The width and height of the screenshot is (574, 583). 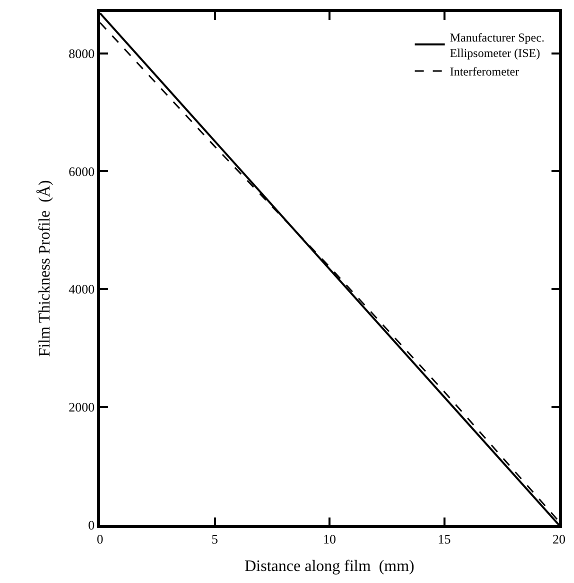 What do you see at coordinates (81, 53) in the screenshot?
I see `y-tick-label: 8000` at bounding box center [81, 53].